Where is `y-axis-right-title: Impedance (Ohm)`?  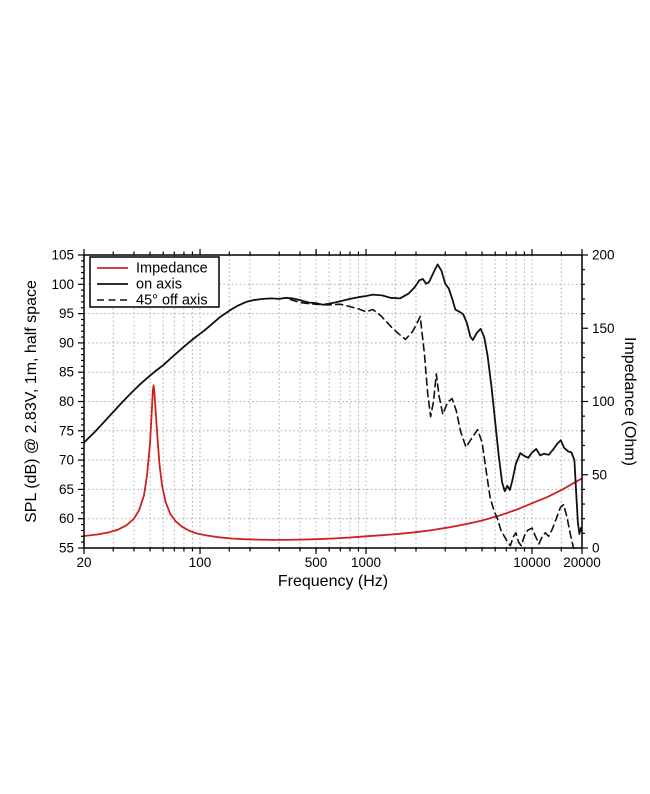
y-axis-right-title: Impedance (Ohm) is located at coordinates (629, 401).